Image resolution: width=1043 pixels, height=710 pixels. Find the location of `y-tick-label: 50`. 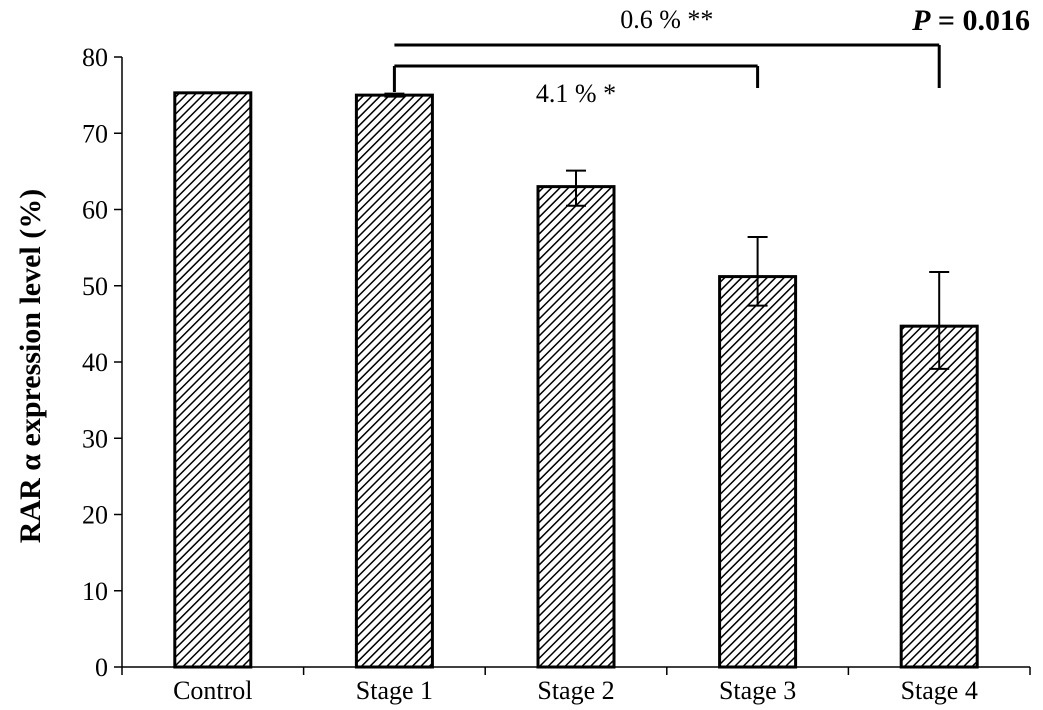

y-tick-label: 50 is located at coordinates (95, 286).